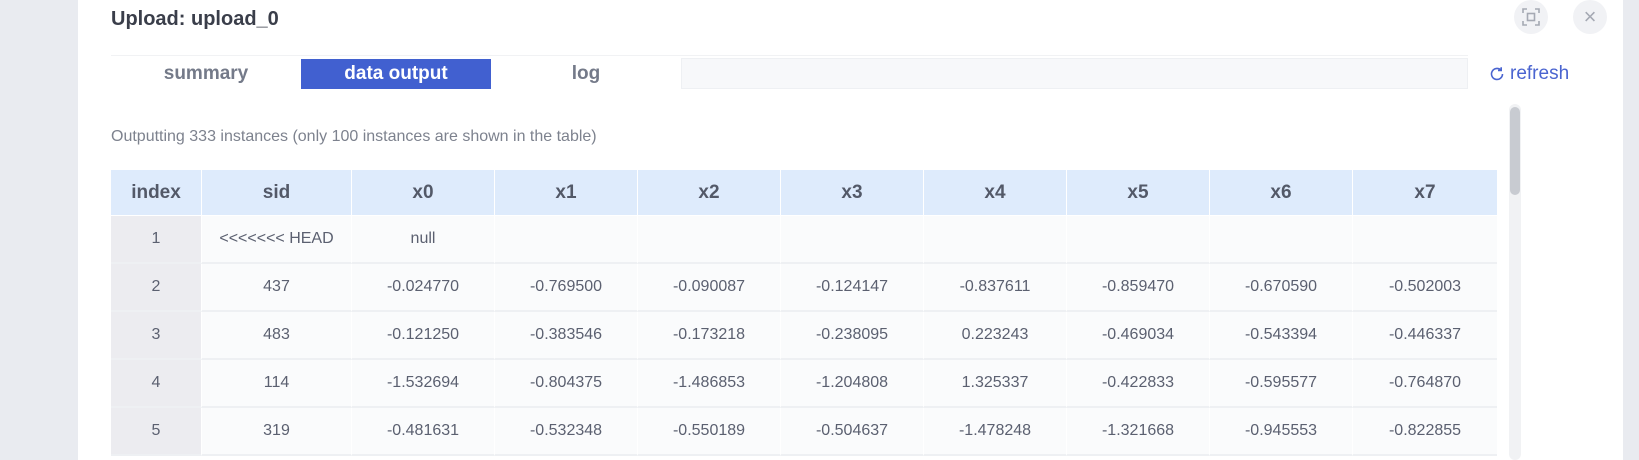 The height and width of the screenshot is (460, 1639). I want to click on table-cell: -0.670590, so click(1281, 288).